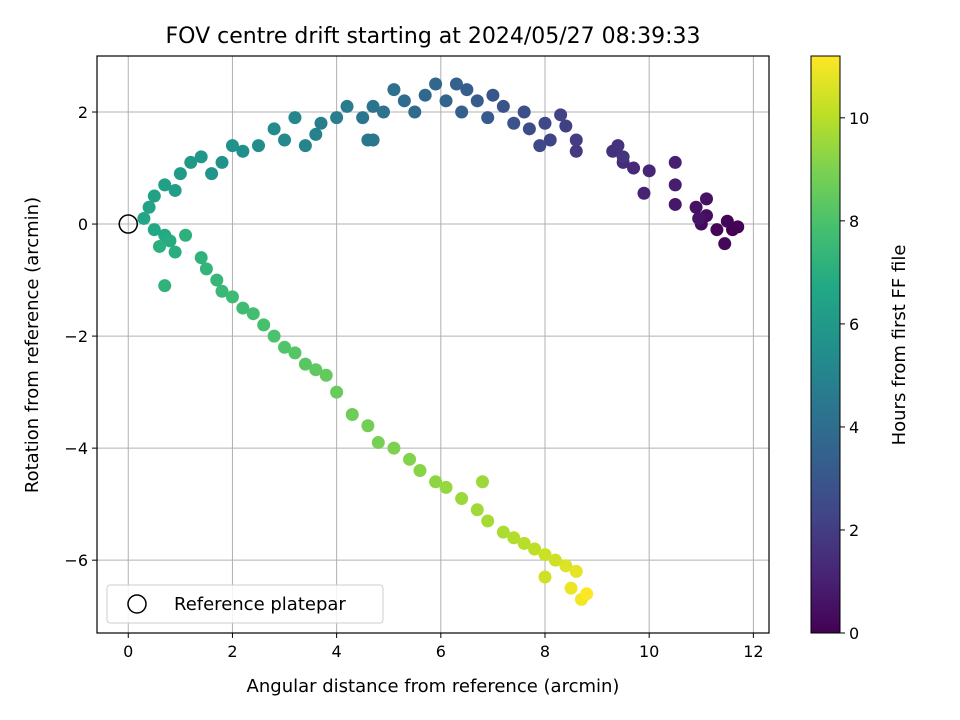 The image size is (960, 720). I want to click on colorbar-tick-label: 2, so click(854, 530).